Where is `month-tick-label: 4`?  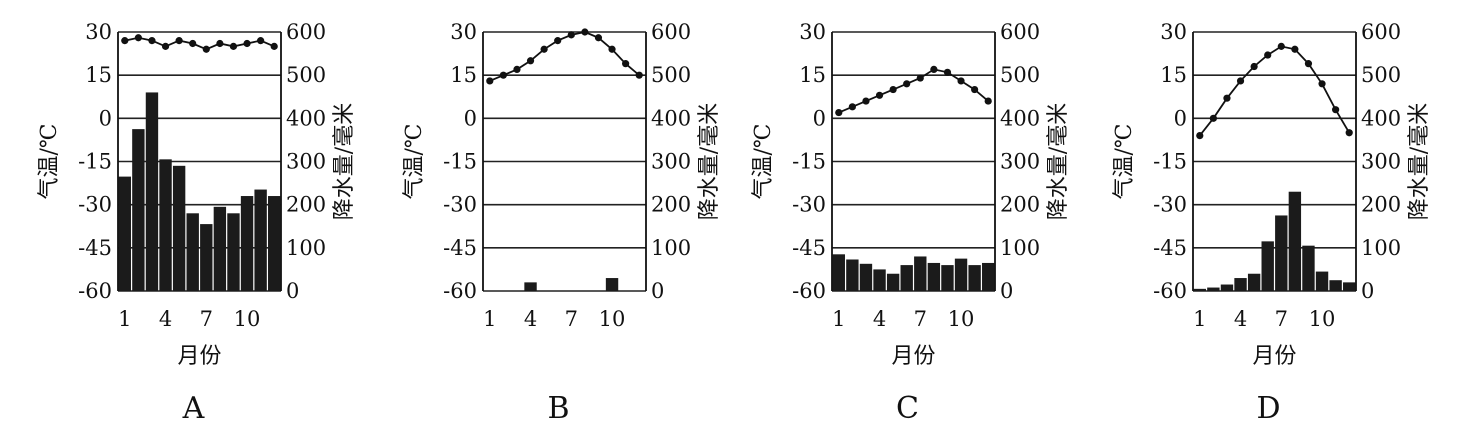
month-tick-label: 4 is located at coordinates (165, 319).